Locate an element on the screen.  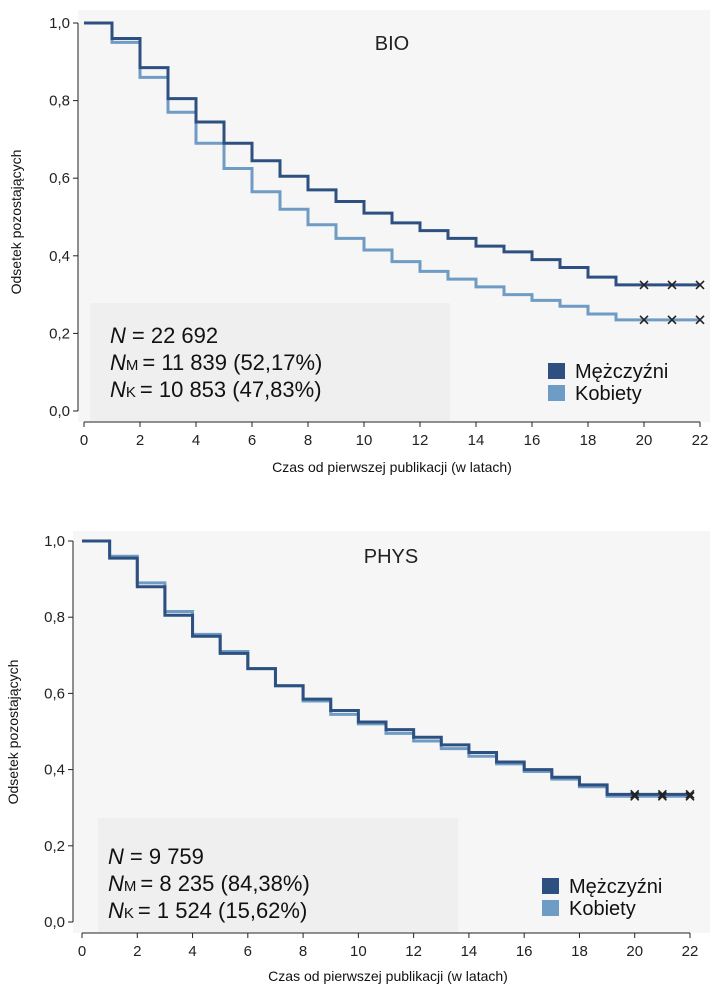
stat-nm: NM = 8 235 (84,38%) is located at coordinates (209, 883).